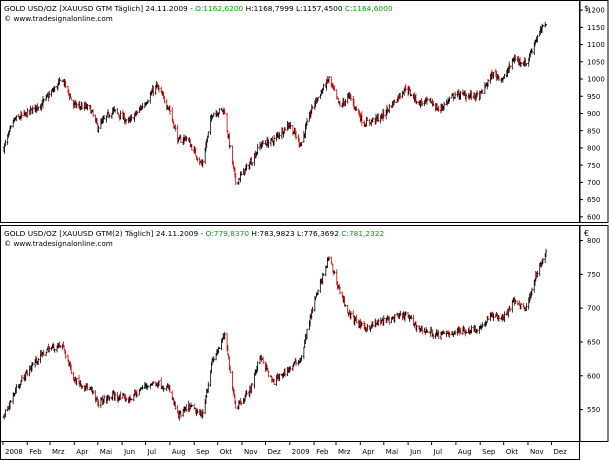 Image resolution: width=609 pixels, height=460 pixels. What do you see at coordinates (586, 233) in the screenshot?
I see `eur-currency-symbol: €` at bounding box center [586, 233].